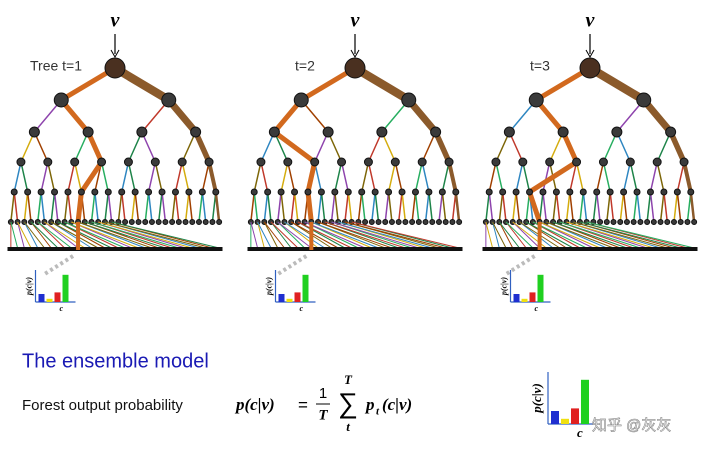 The width and height of the screenshot is (720, 455). I want to click on input-label: v, so click(116, 21).